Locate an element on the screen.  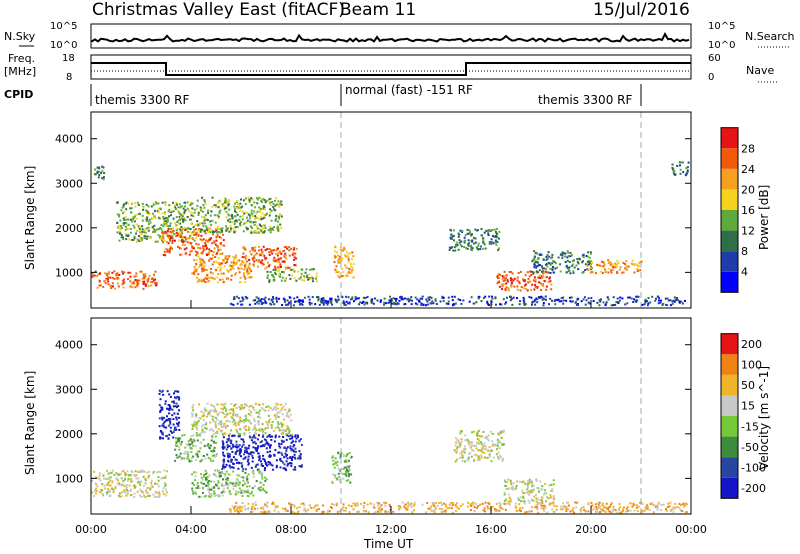
colorbar-segment is located at coordinates (729, 467).